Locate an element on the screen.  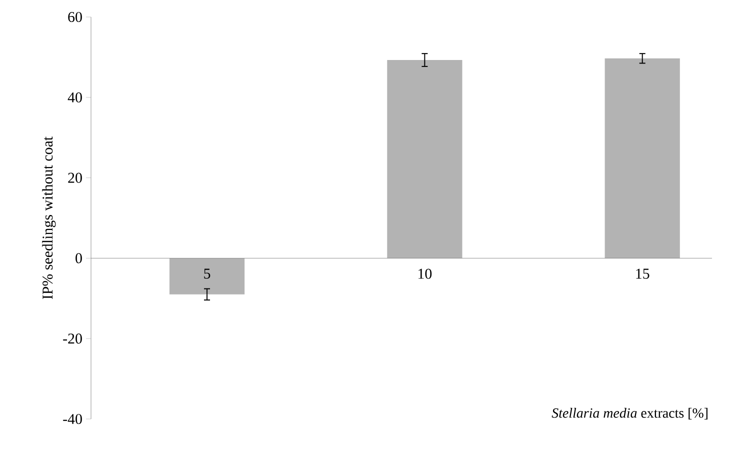
y-axis-title: IP% seedlings without coat is located at coordinates (49, 218).